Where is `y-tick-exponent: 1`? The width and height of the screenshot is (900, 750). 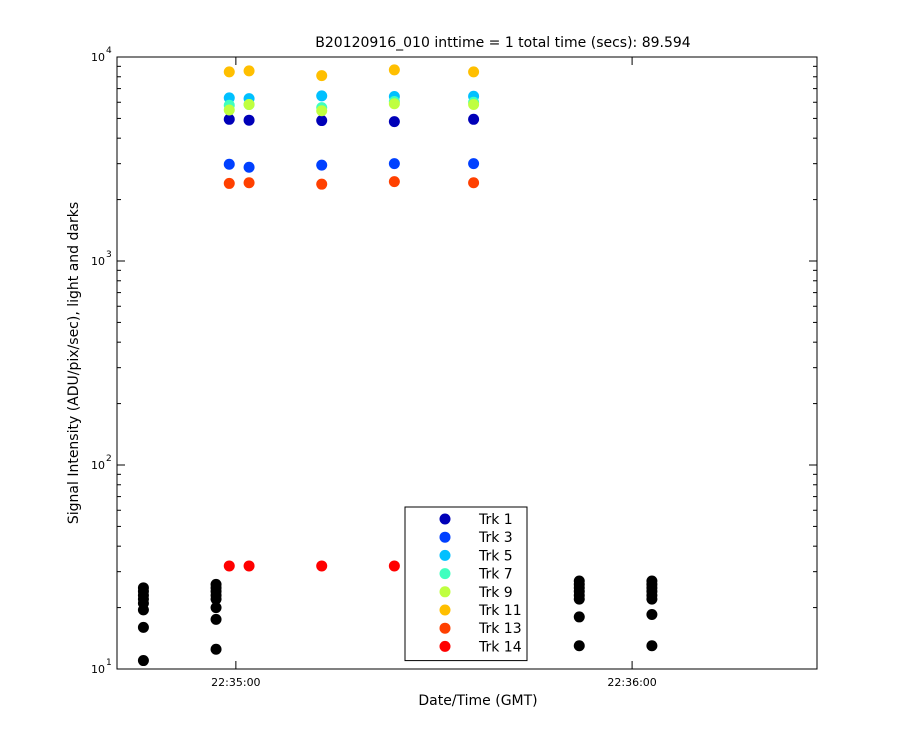 y-tick-exponent: 1 is located at coordinates (109, 663).